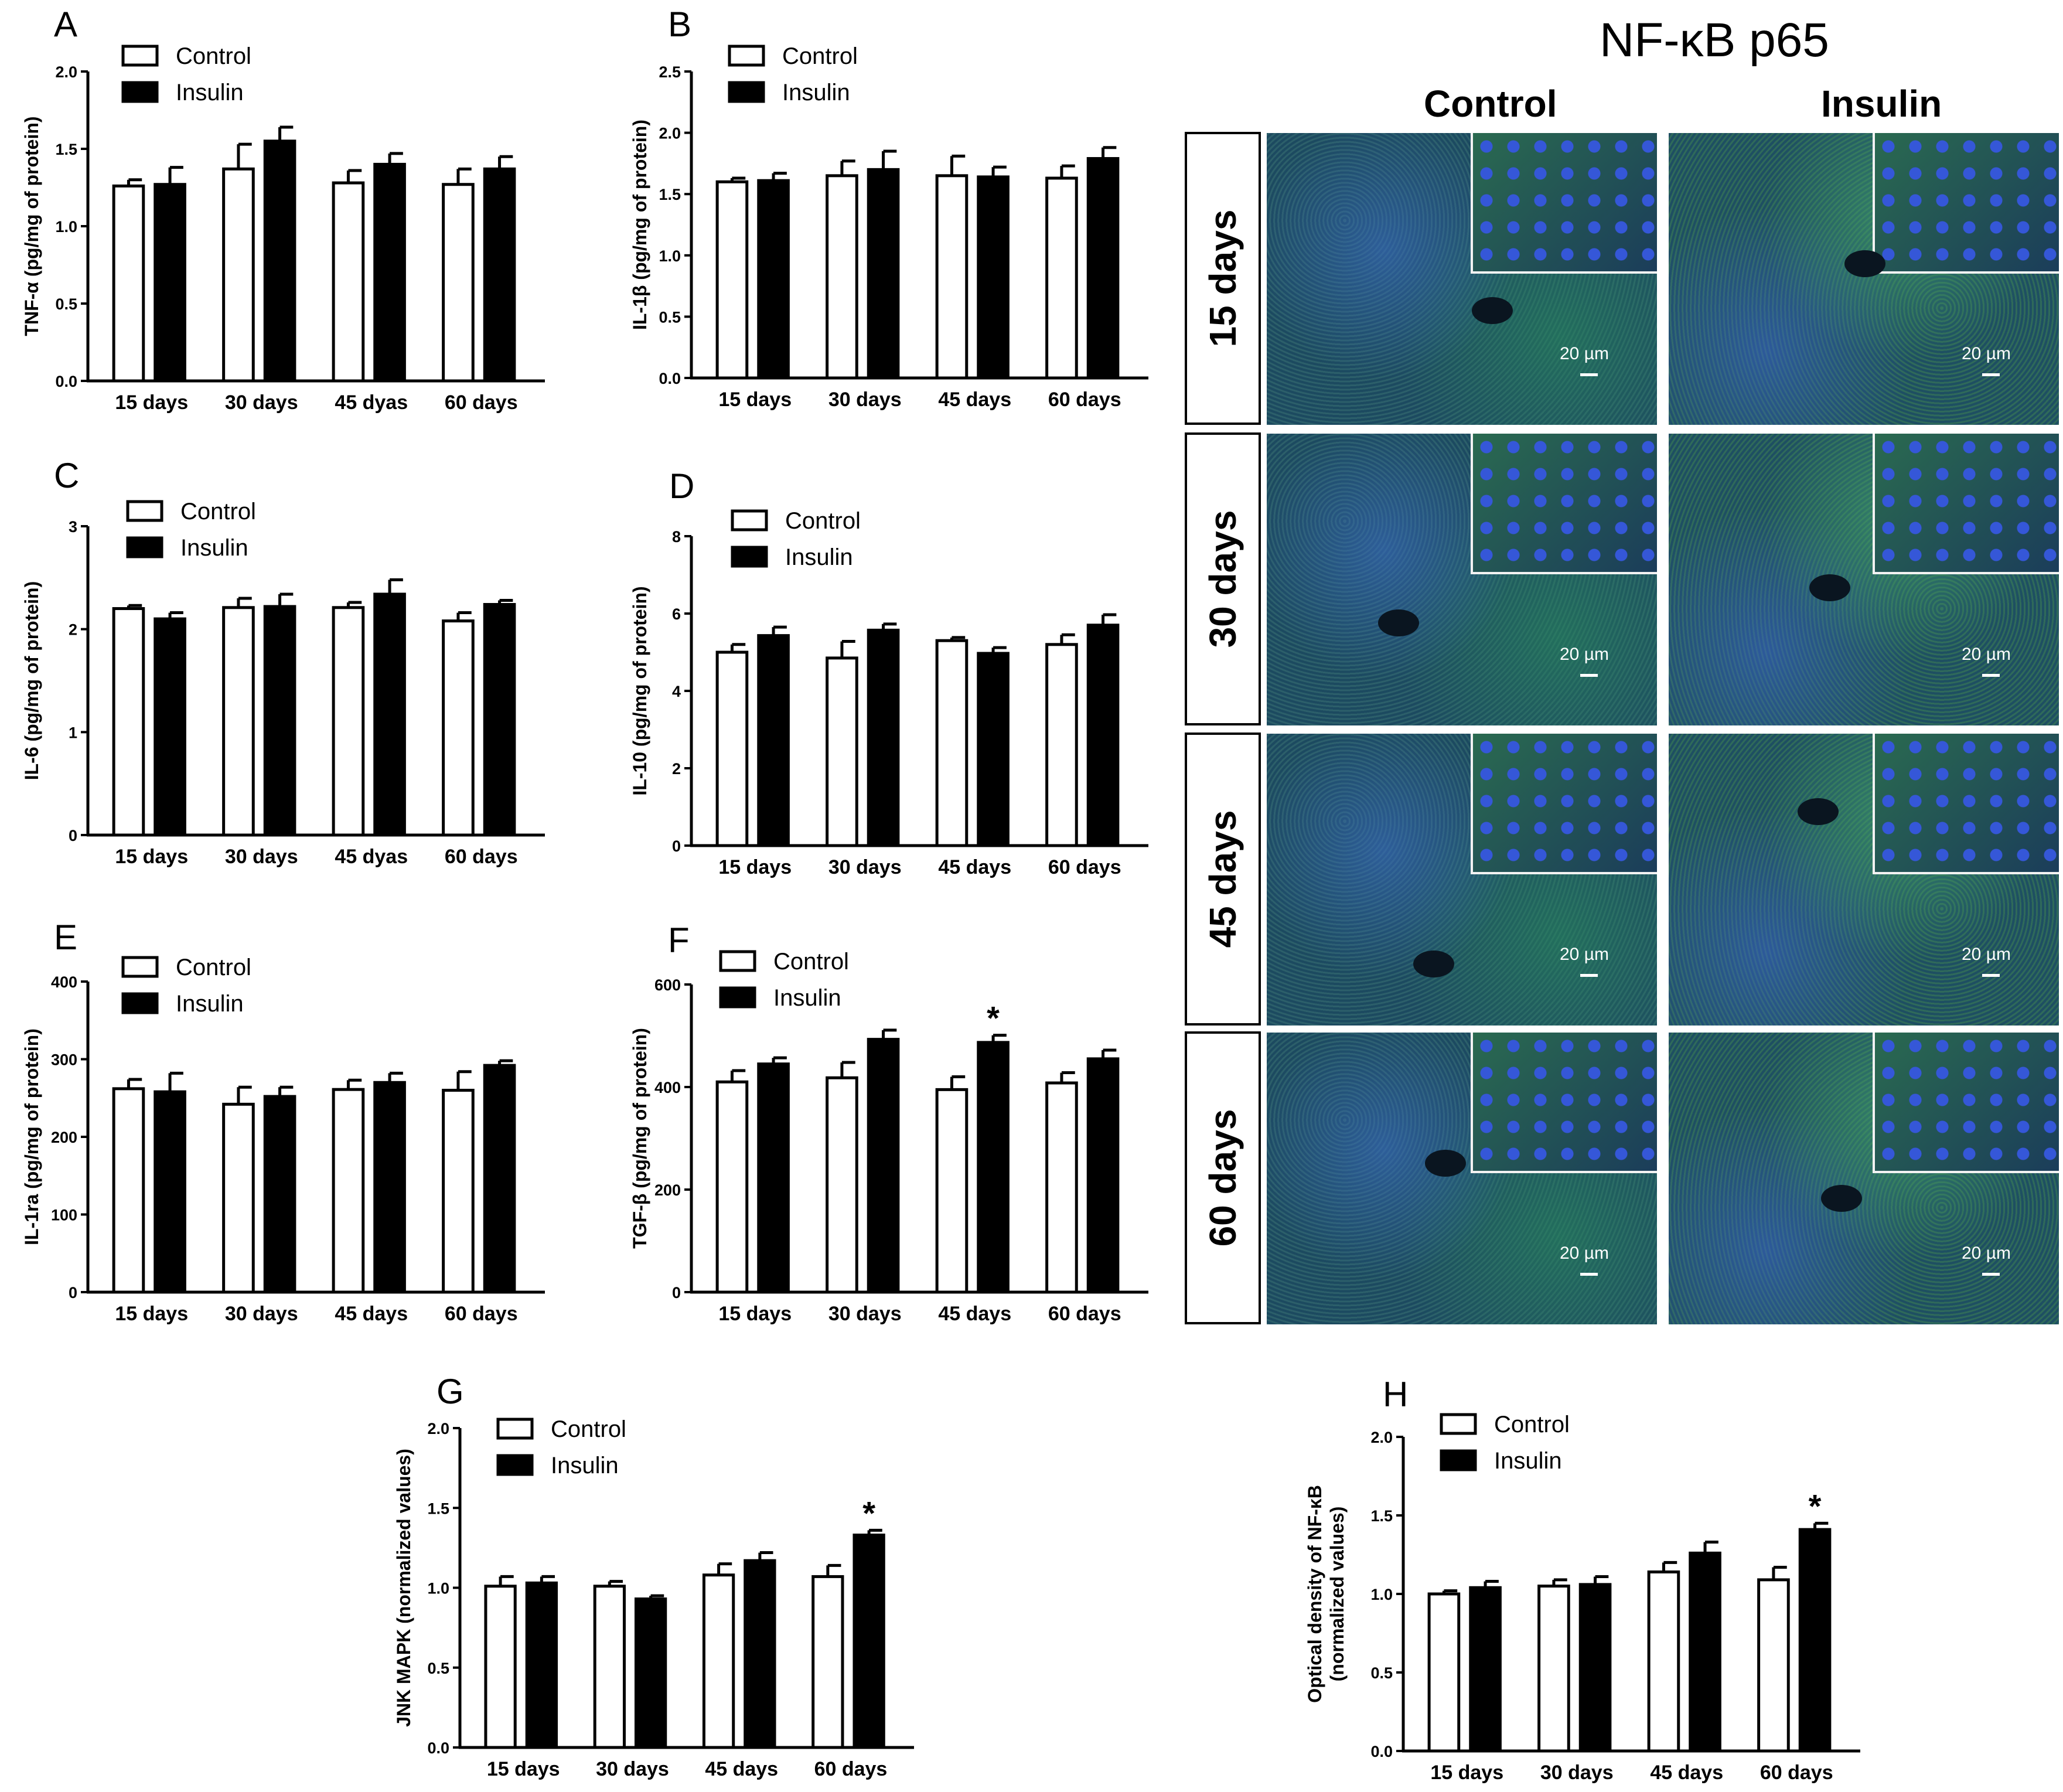  What do you see at coordinates (32, 681) in the screenshot?
I see `y-axis-label: IL-6 (pg/mg of protein)` at bounding box center [32, 681].